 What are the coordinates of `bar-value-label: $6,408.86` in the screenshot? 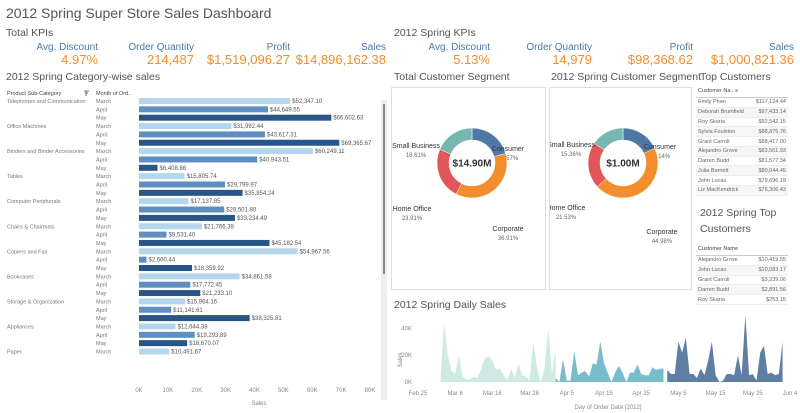 It's located at (173, 169).